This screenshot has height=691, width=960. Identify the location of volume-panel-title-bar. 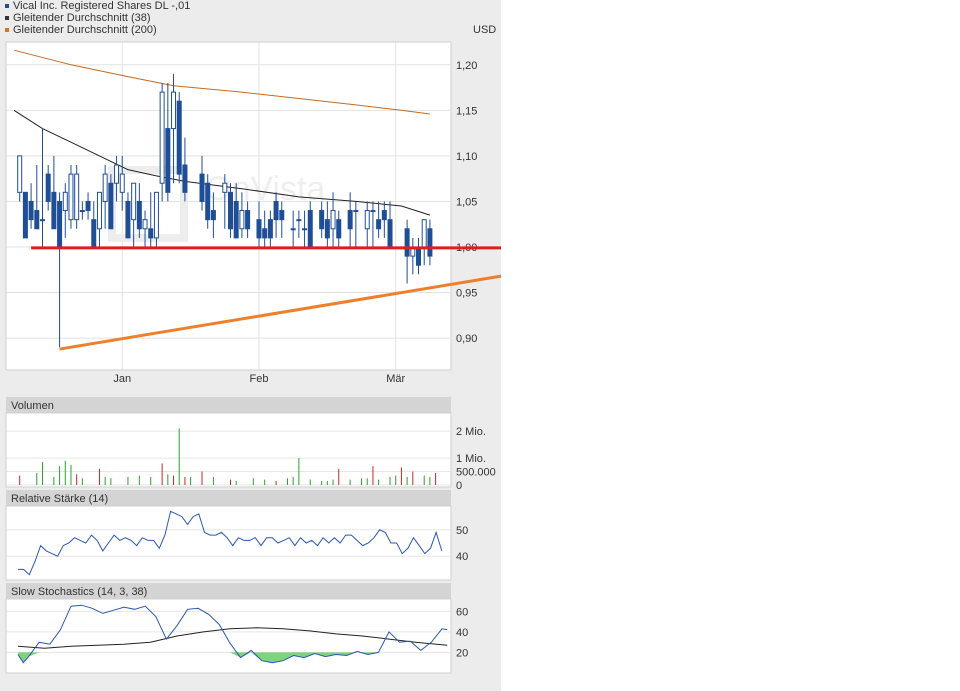
(228, 405).